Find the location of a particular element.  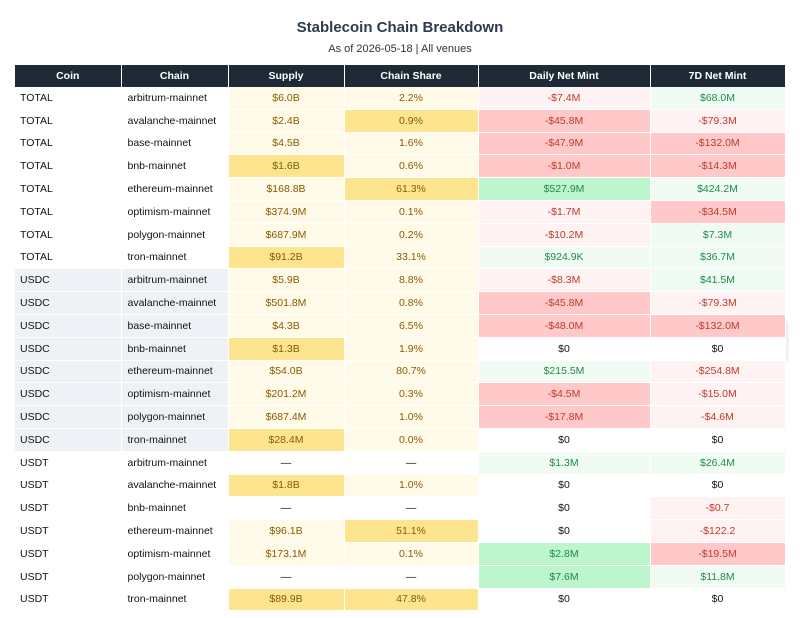

supply-cell: $6.0B is located at coordinates (286, 98).